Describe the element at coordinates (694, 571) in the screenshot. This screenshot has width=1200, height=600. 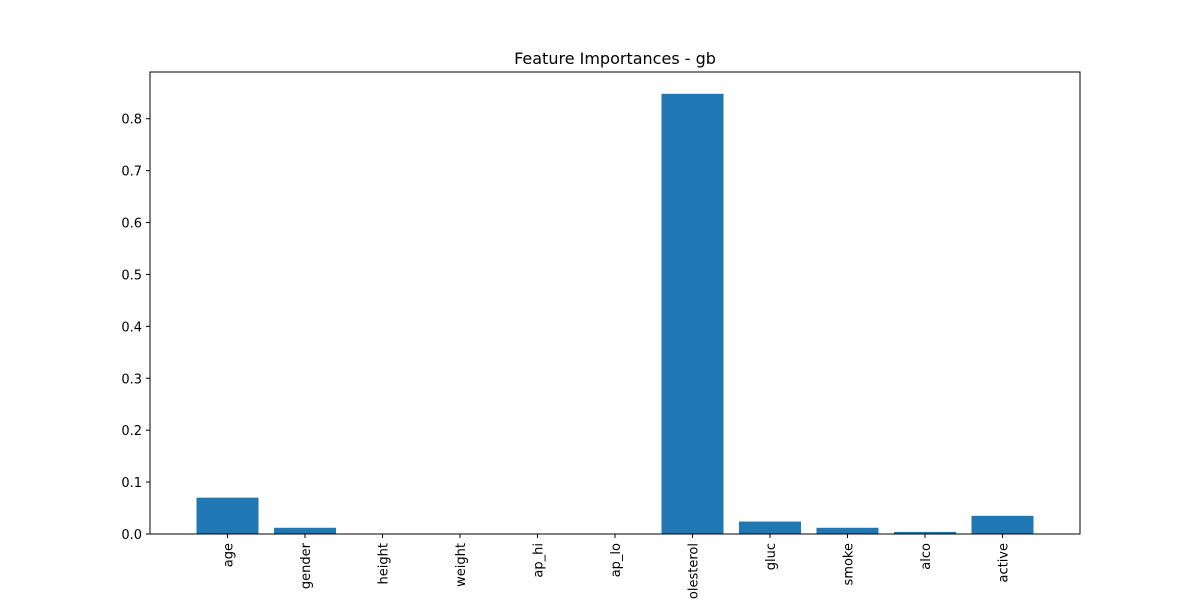
I see `x-tick-label-cholesterol: cholesterol` at that location.